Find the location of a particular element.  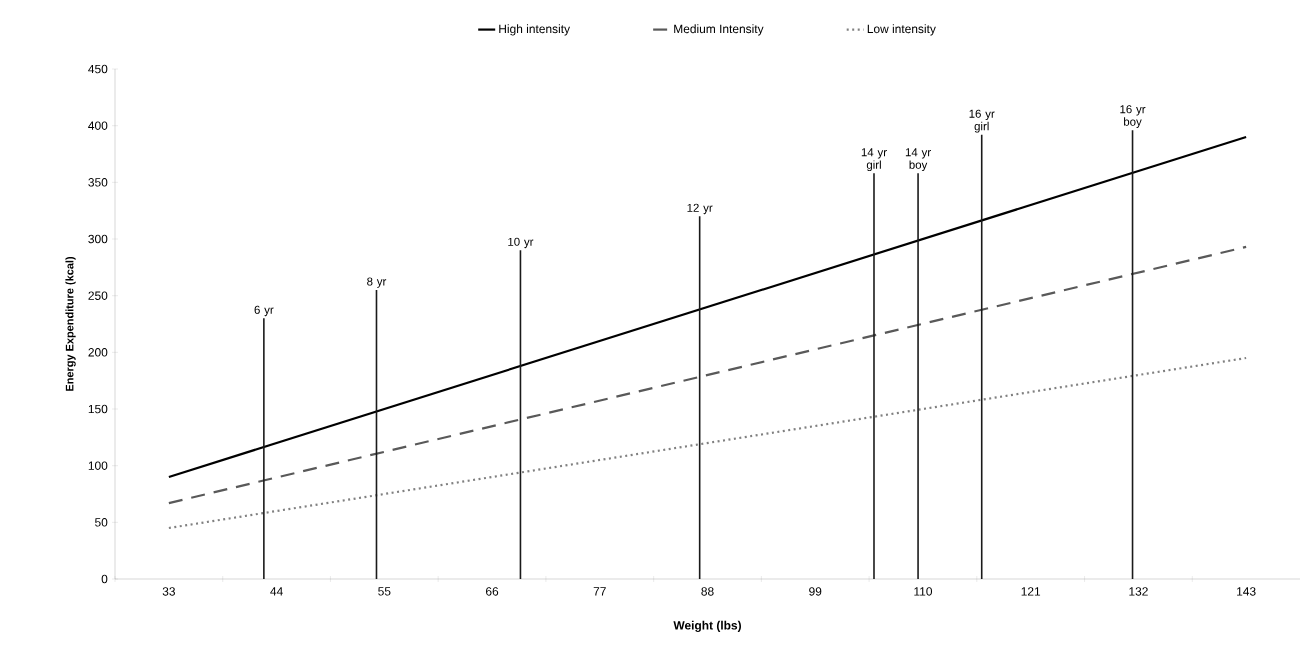

x-axis-title: Weight (lbs) is located at coordinates (707, 626).